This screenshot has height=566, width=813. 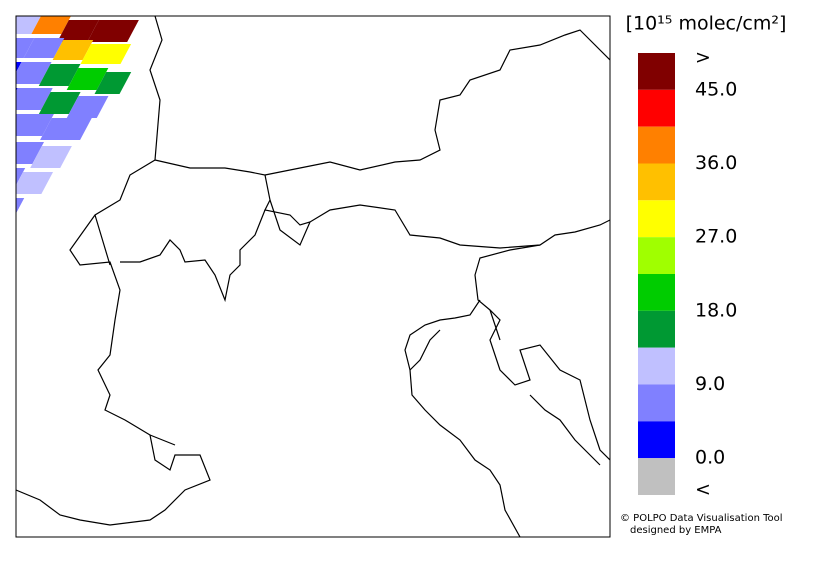 I want to click on legend-label: 9.0, so click(x=710, y=384).